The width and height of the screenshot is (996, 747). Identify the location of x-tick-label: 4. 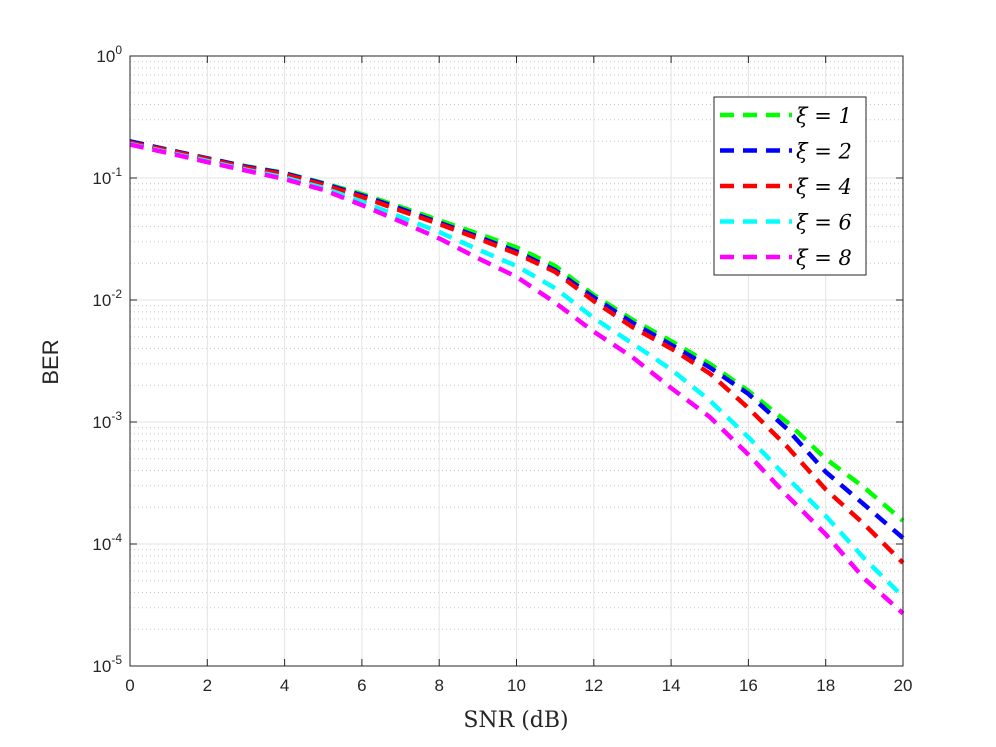
(284, 685).